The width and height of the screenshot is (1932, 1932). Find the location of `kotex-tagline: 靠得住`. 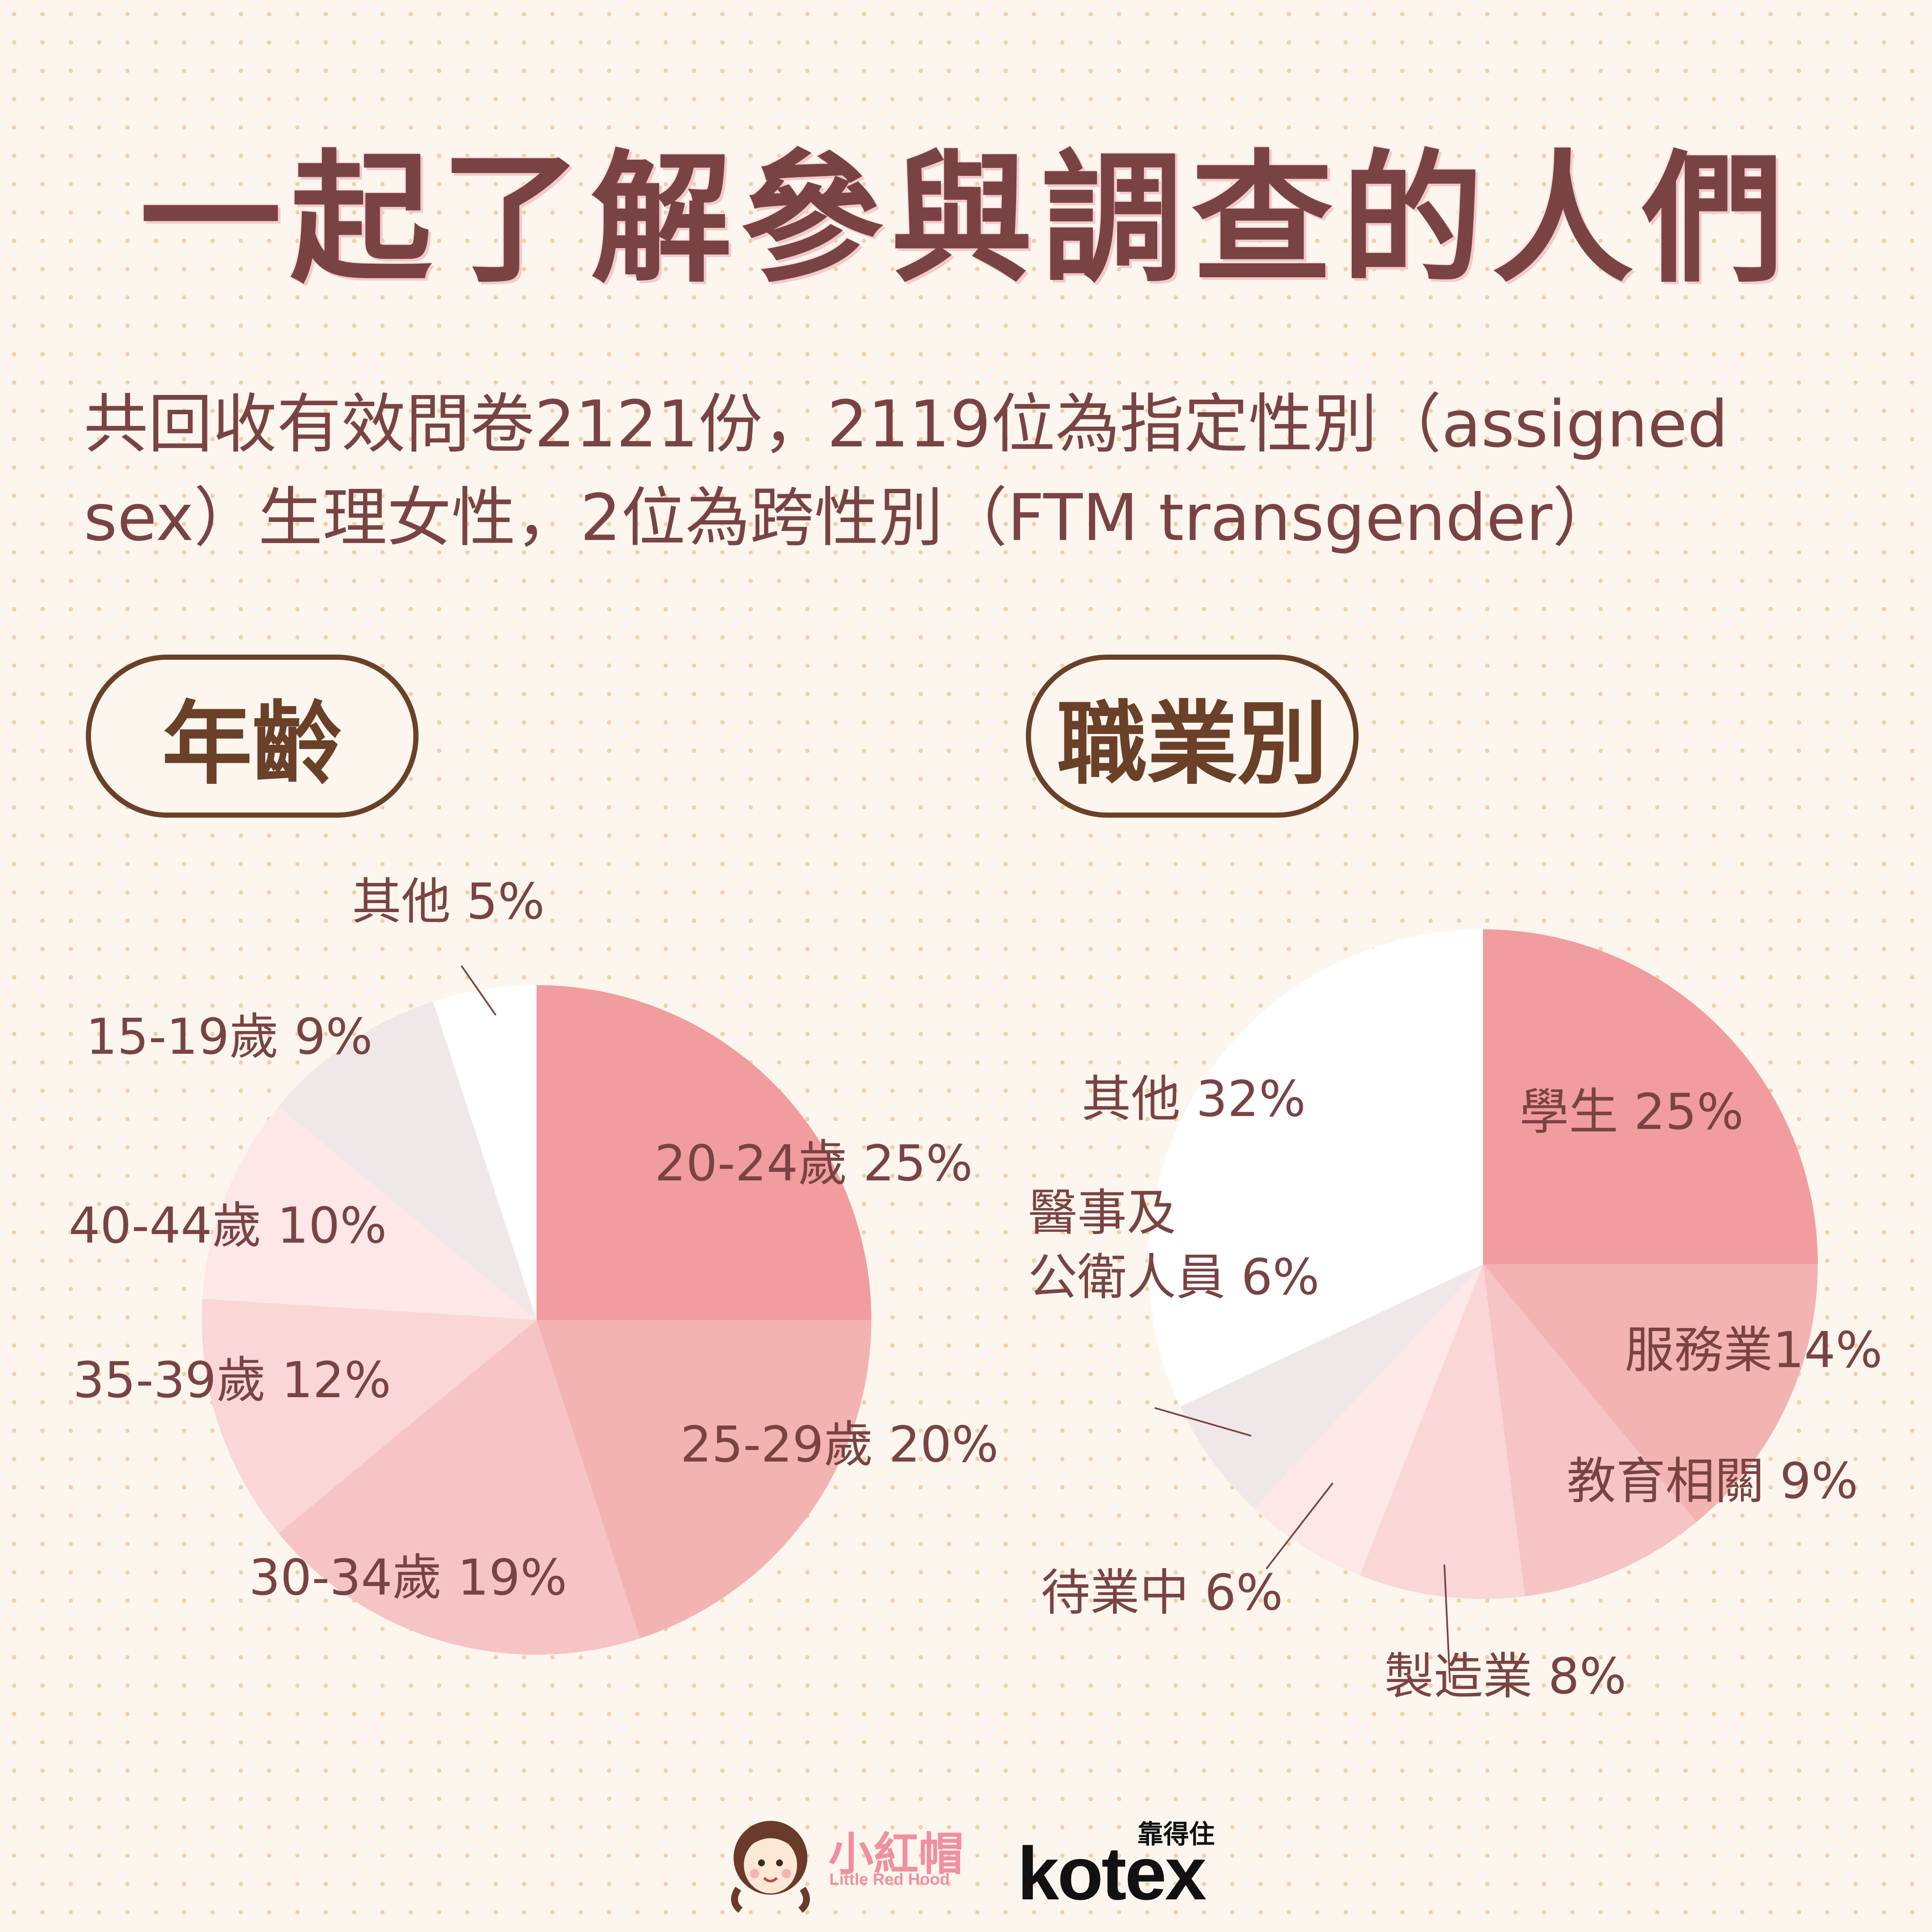

kotex-tagline: 靠得住 is located at coordinates (1176, 1834).